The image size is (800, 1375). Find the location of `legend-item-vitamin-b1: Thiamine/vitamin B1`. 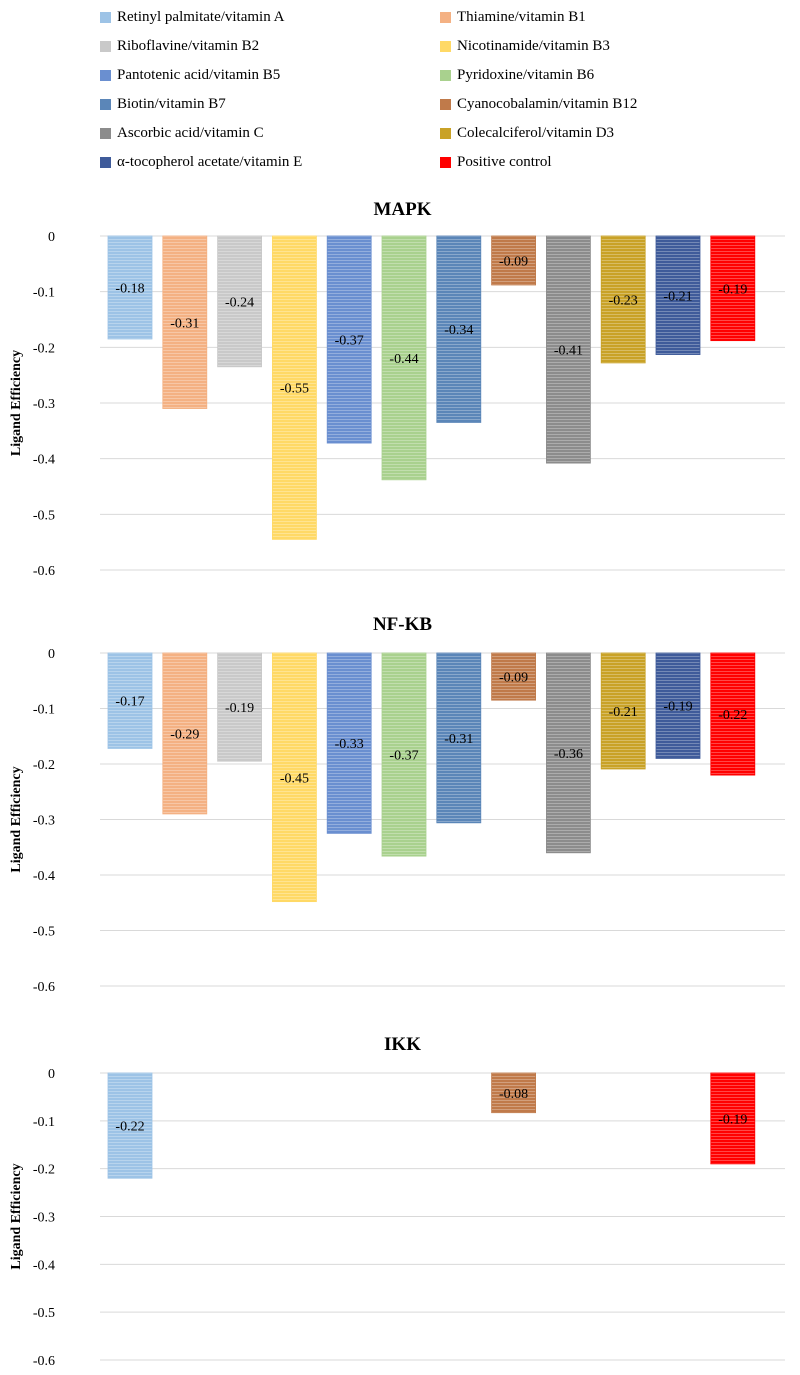

legend-item-vitamin-b1: Thiamine/vitamin B1 is located at coordinates (513, 17).